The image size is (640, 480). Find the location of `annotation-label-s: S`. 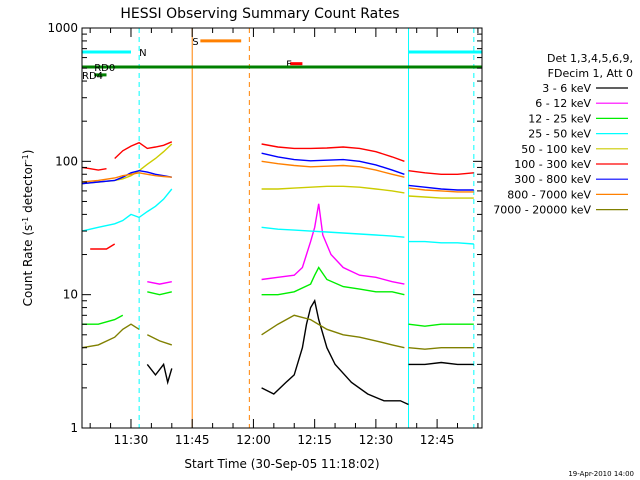

annotation-label-s: S is located at coordinates (195, 42).